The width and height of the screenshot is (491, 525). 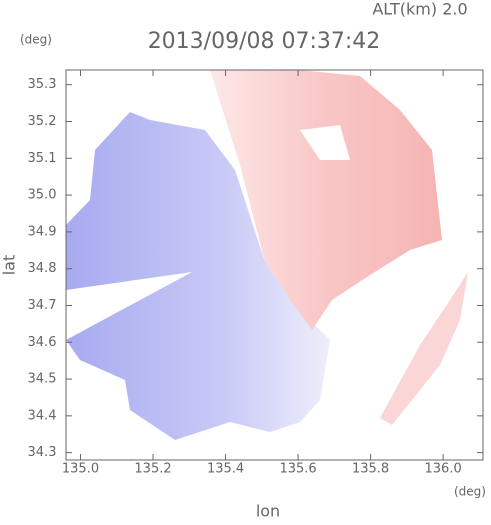 What do you see at coordinates (42, 121) in the screenshot?
I see `y-tick-label: 35.2` at bounding box center [42, 121].